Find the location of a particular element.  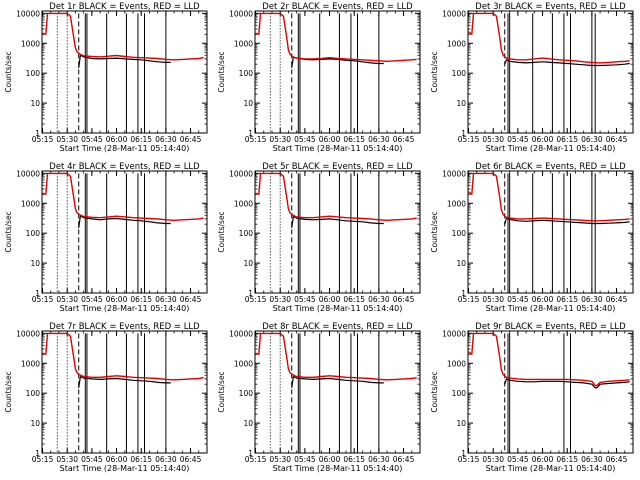

chart-title: Det 2r BLACK = Events, RED = LLD is located at coordinates (337, 7).